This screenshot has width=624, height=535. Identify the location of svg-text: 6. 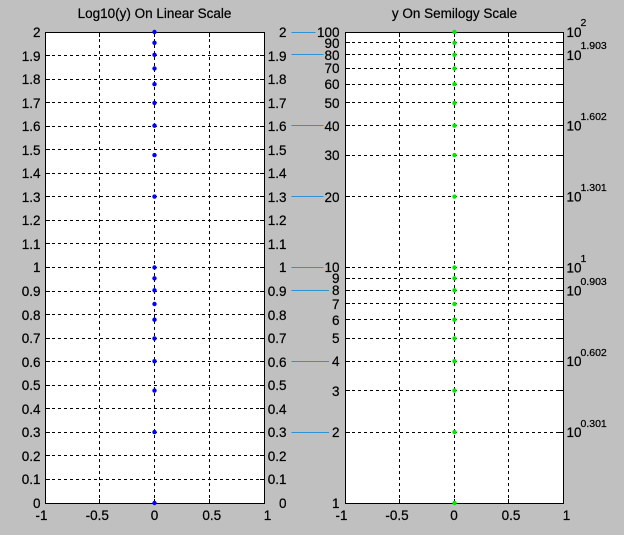
(336, 320).